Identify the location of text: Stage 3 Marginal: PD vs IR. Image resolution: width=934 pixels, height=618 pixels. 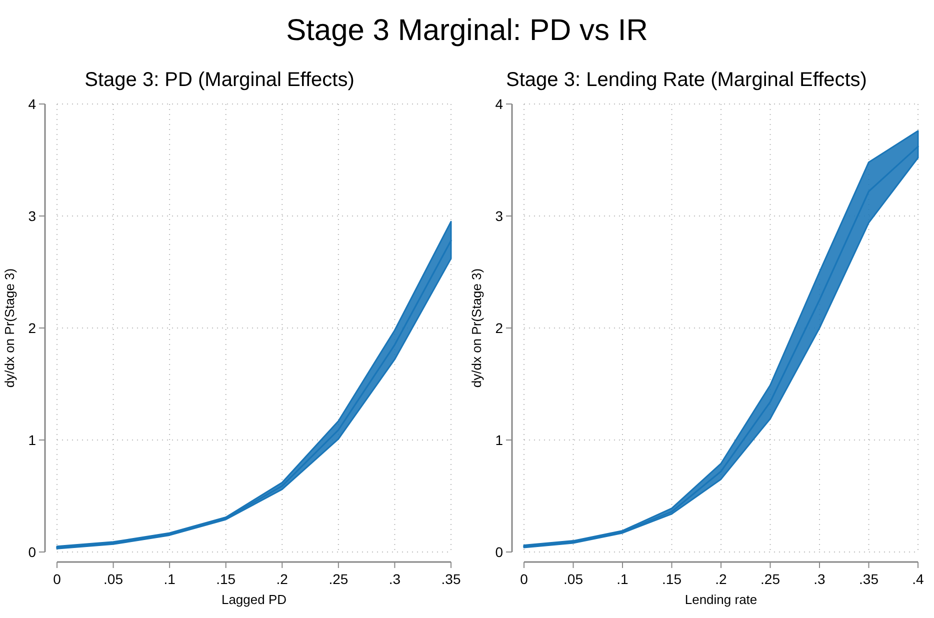
(467, 30).